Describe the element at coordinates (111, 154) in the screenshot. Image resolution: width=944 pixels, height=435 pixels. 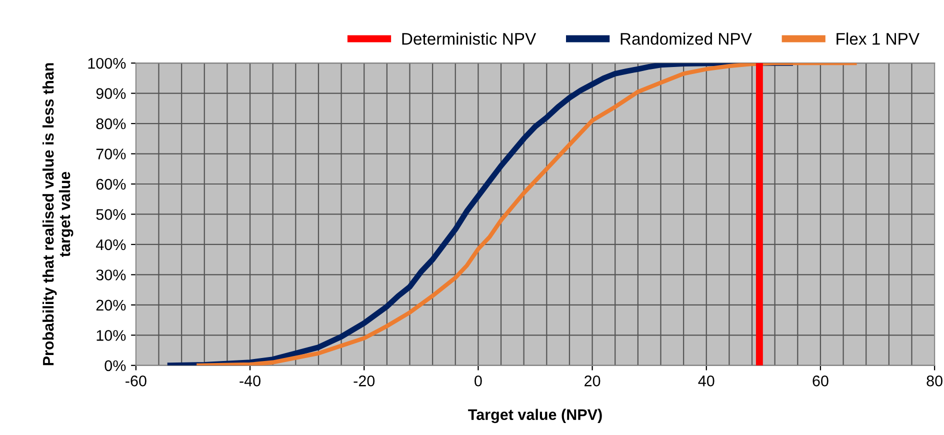
I see `y-tick-label: 70%` at that location.